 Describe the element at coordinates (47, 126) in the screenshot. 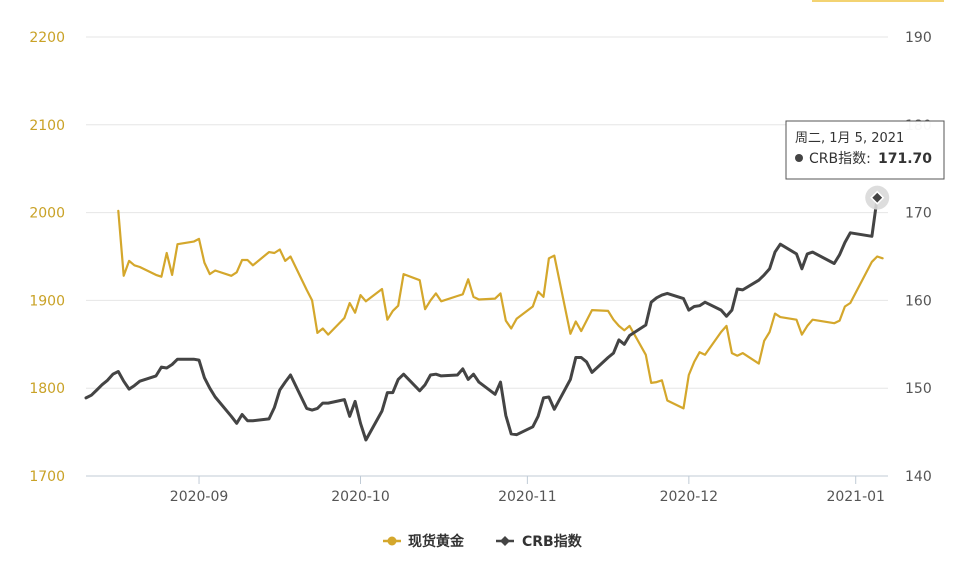

I see `y-left-tick-label: 2100` at that location.